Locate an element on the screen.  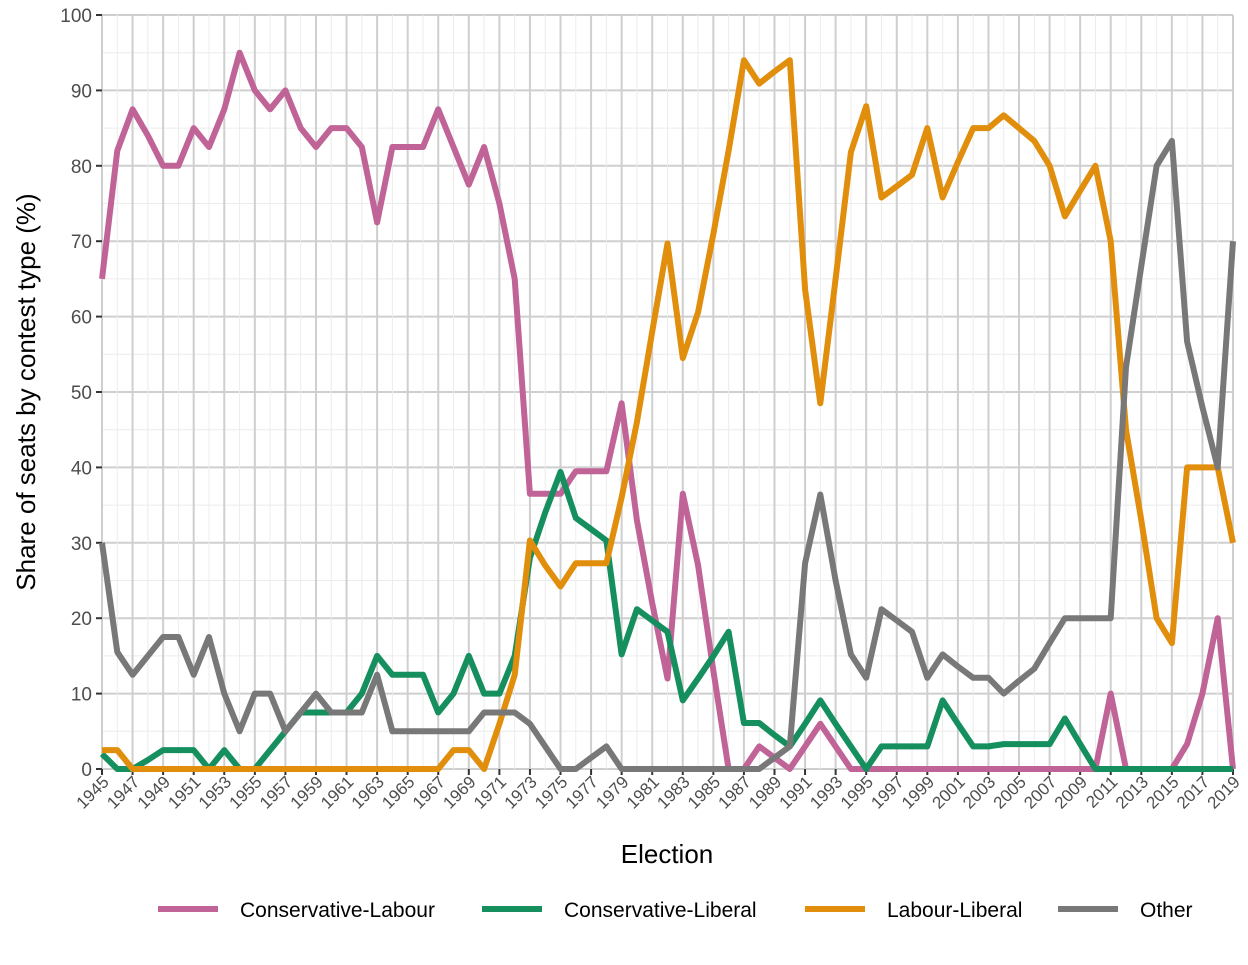
x-tick-label: 1993 is located at coordinates (826, 792).